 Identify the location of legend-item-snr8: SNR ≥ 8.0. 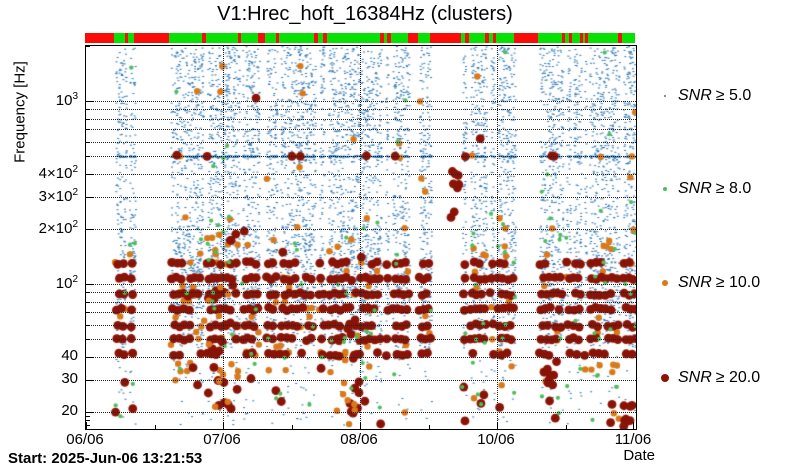
(701, 189).